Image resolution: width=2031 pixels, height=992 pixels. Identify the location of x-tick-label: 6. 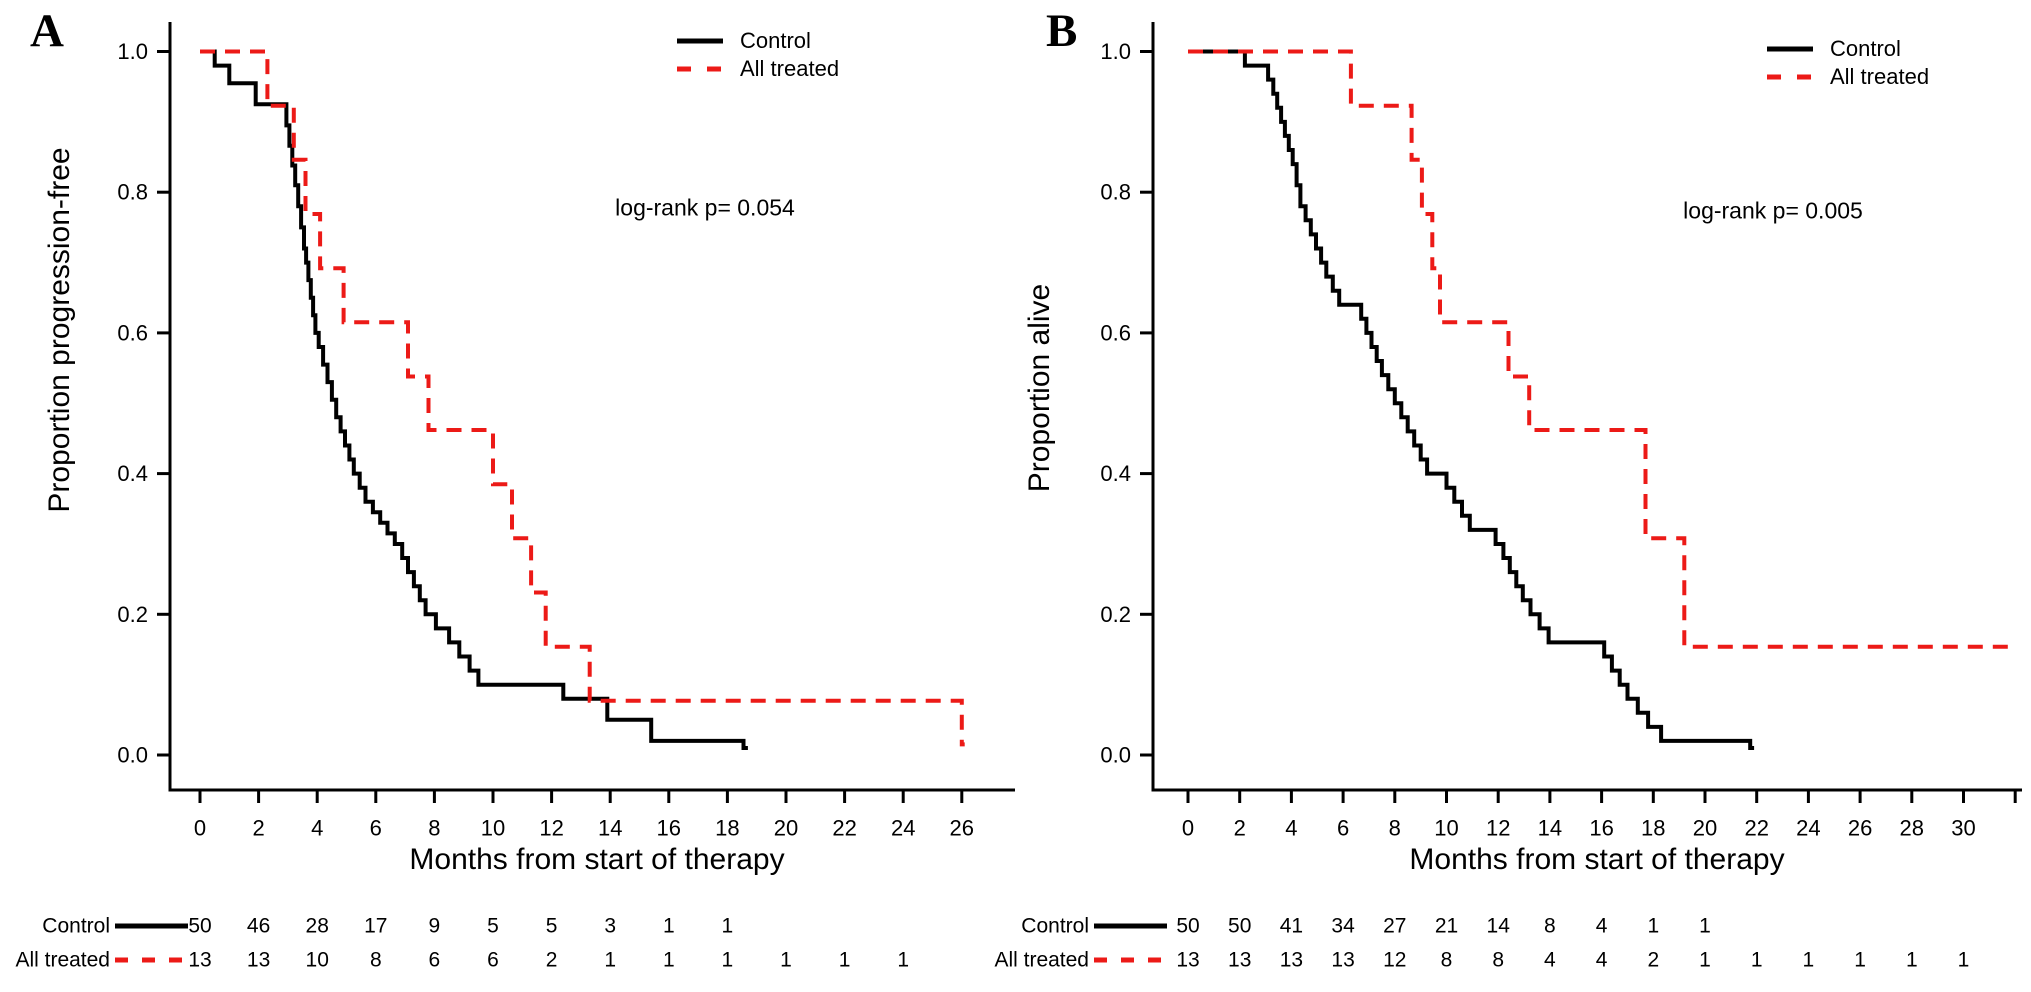
(376, 828).